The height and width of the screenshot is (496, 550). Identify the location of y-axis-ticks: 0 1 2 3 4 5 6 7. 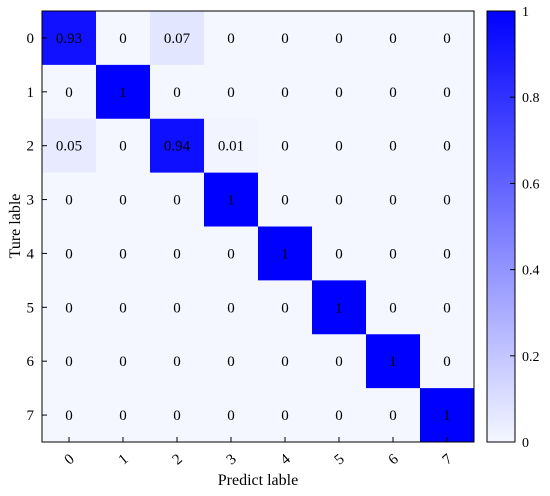
(37, 227).